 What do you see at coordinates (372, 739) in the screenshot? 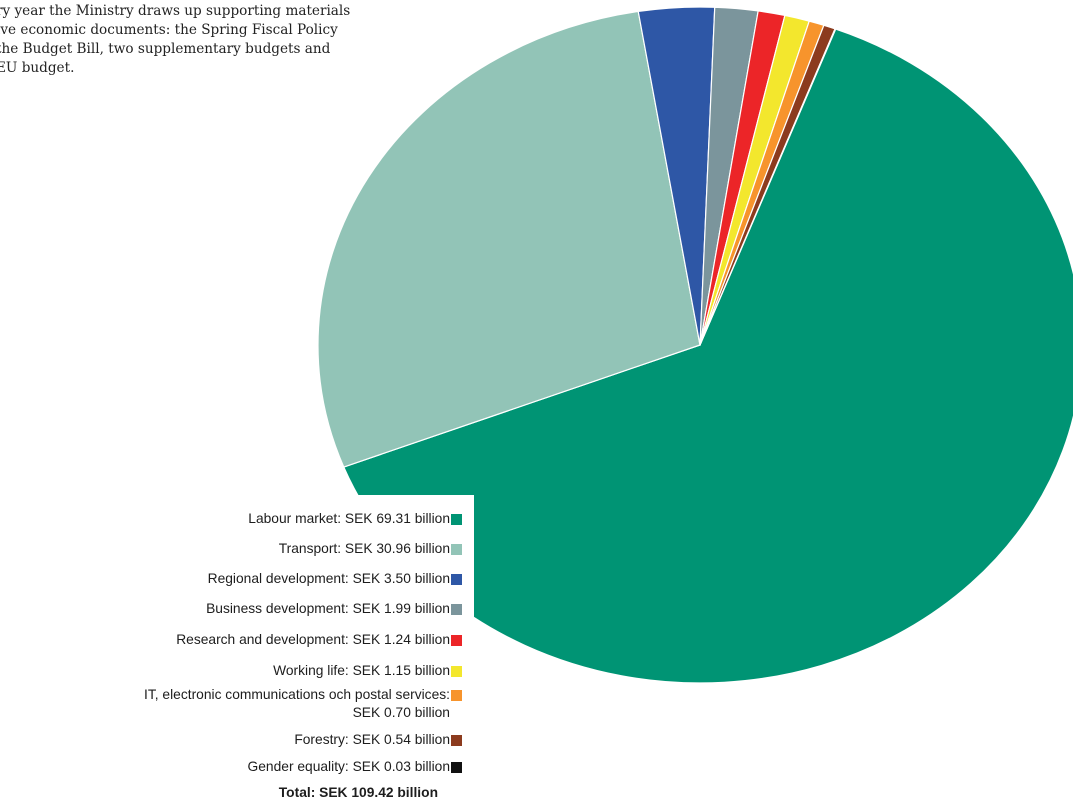
I see `legend-label: Forestry: SEK 0.54 billion` at bounding box center [372, 739].